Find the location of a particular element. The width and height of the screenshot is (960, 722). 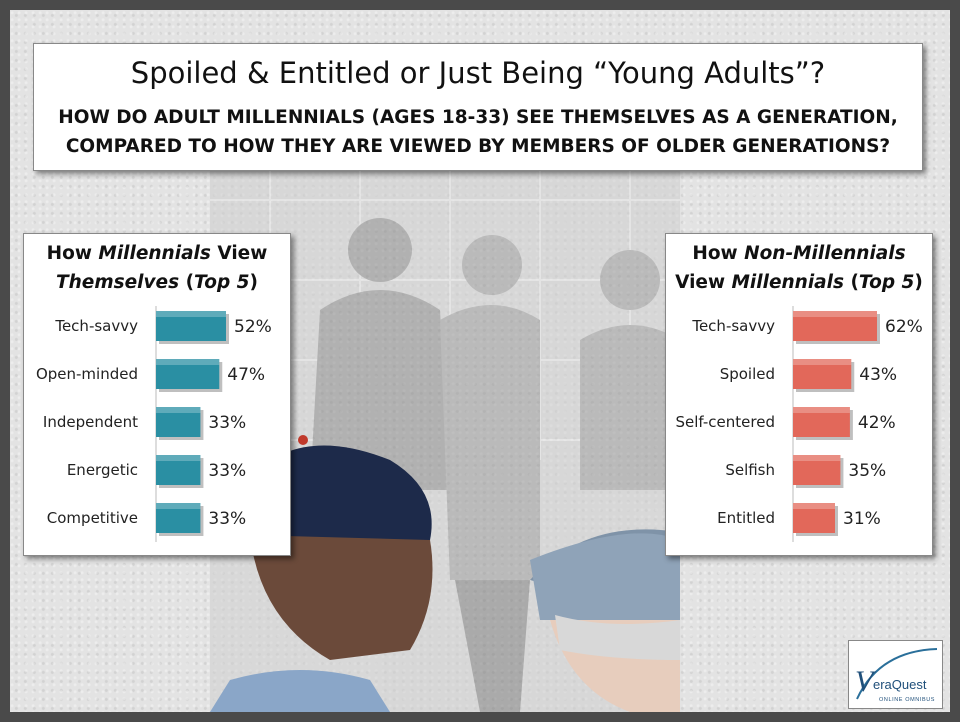

left-value-label: 52% is located at coordinates (253, 327).